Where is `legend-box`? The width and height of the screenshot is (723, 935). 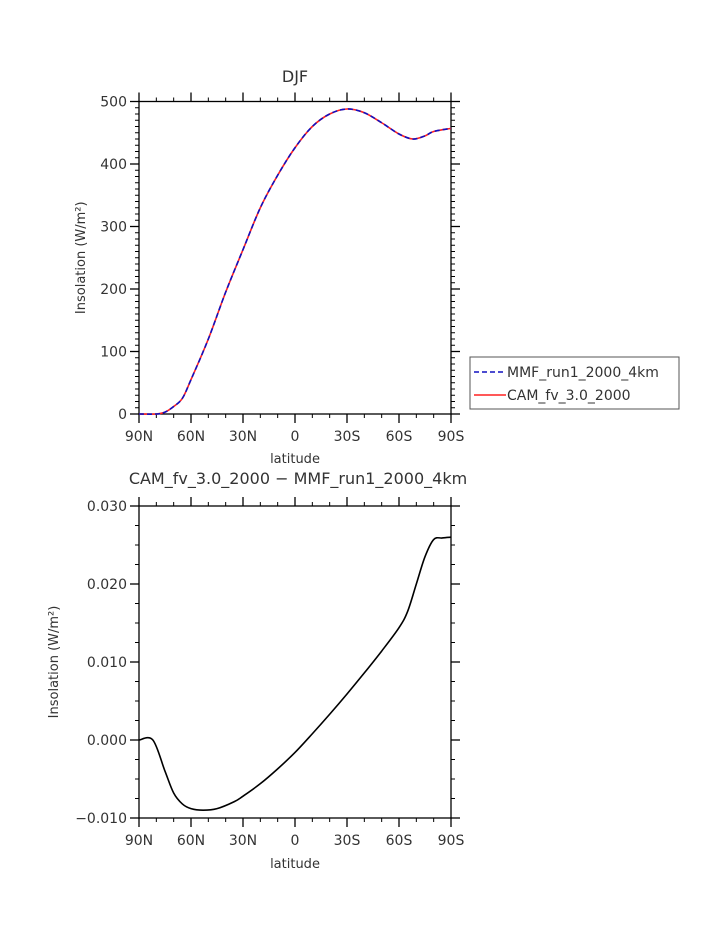 legend-box is located at coordinates (574, 383).